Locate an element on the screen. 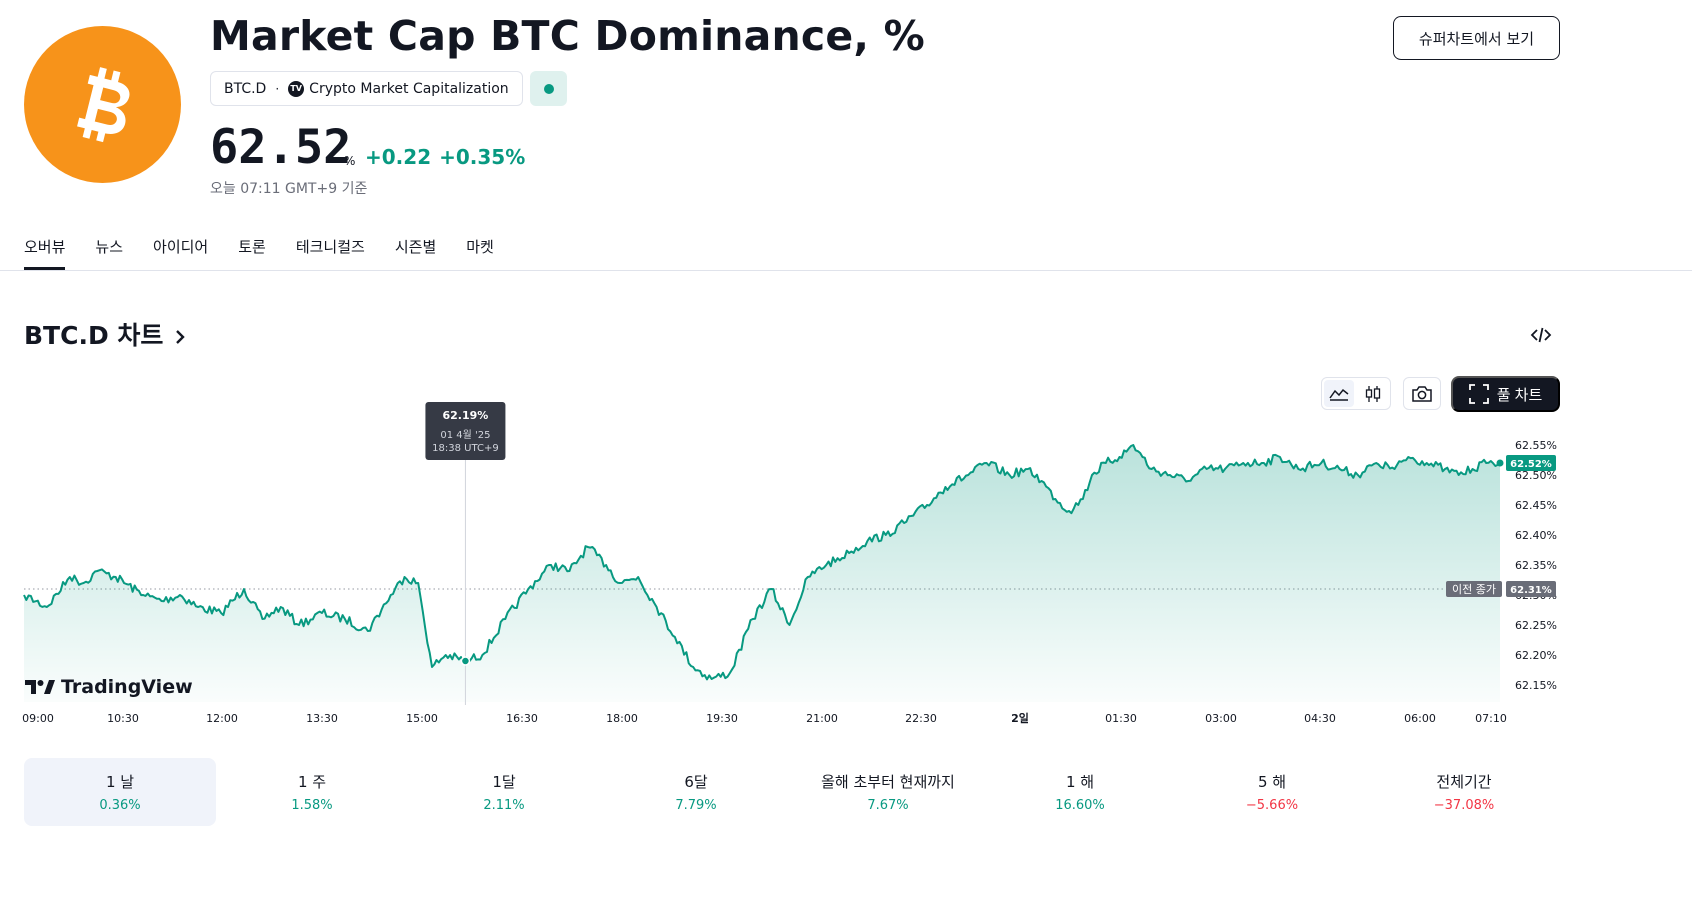  source-label: Crypto Market Capitalization is located at coordinates (409, 88).